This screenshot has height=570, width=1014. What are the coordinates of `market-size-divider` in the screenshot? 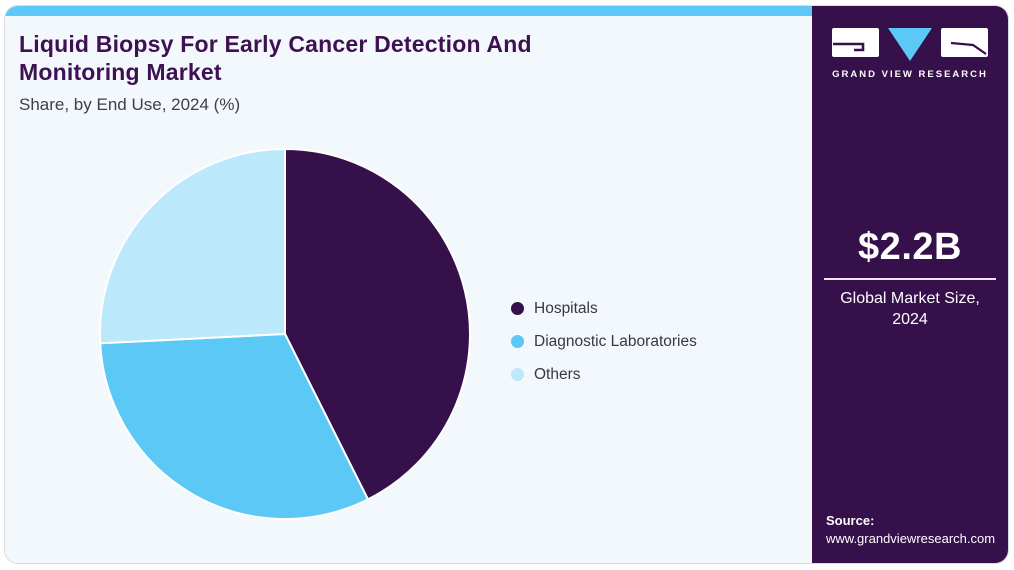 It's located at (910, 279).